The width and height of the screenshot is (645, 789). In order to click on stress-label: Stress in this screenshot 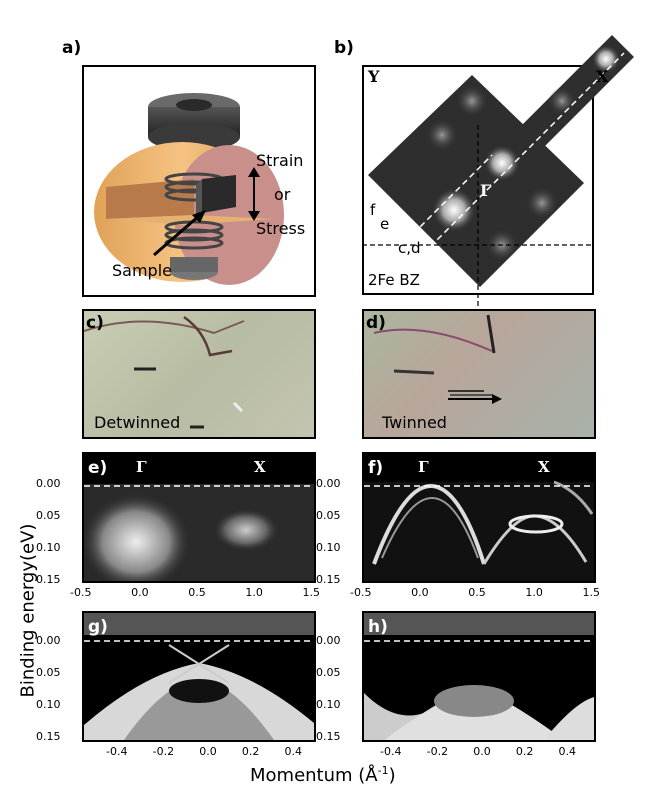, I will do `click(281, 228)`.